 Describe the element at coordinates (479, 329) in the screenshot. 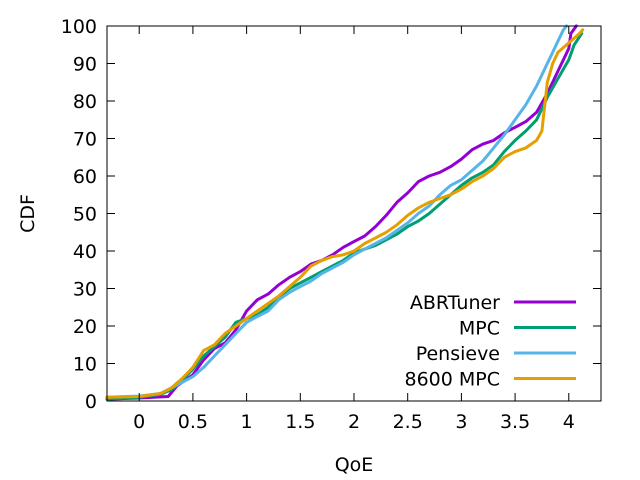

I see `legend-label: MPC` at that location.